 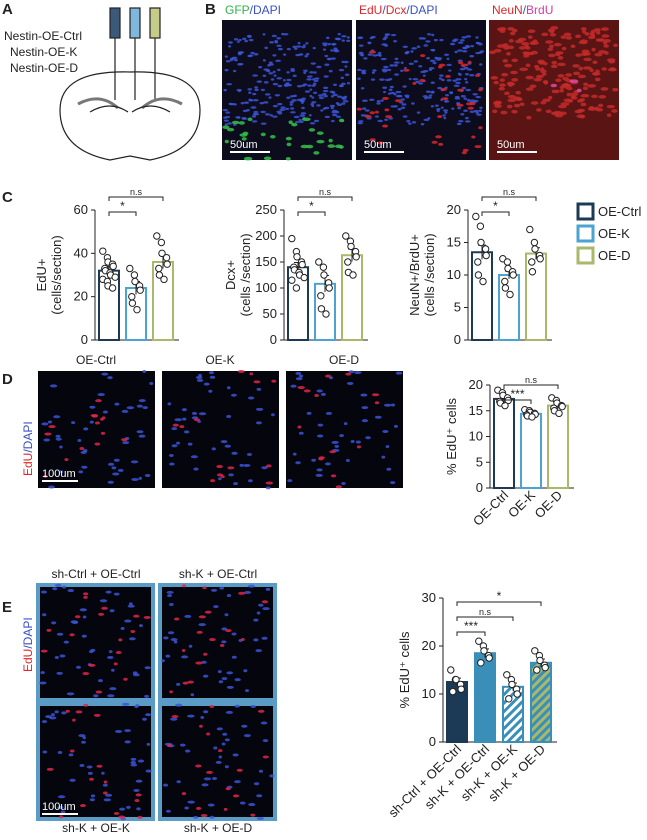 I want to click on legend-label: OE-D, so click(x=614, y=255).